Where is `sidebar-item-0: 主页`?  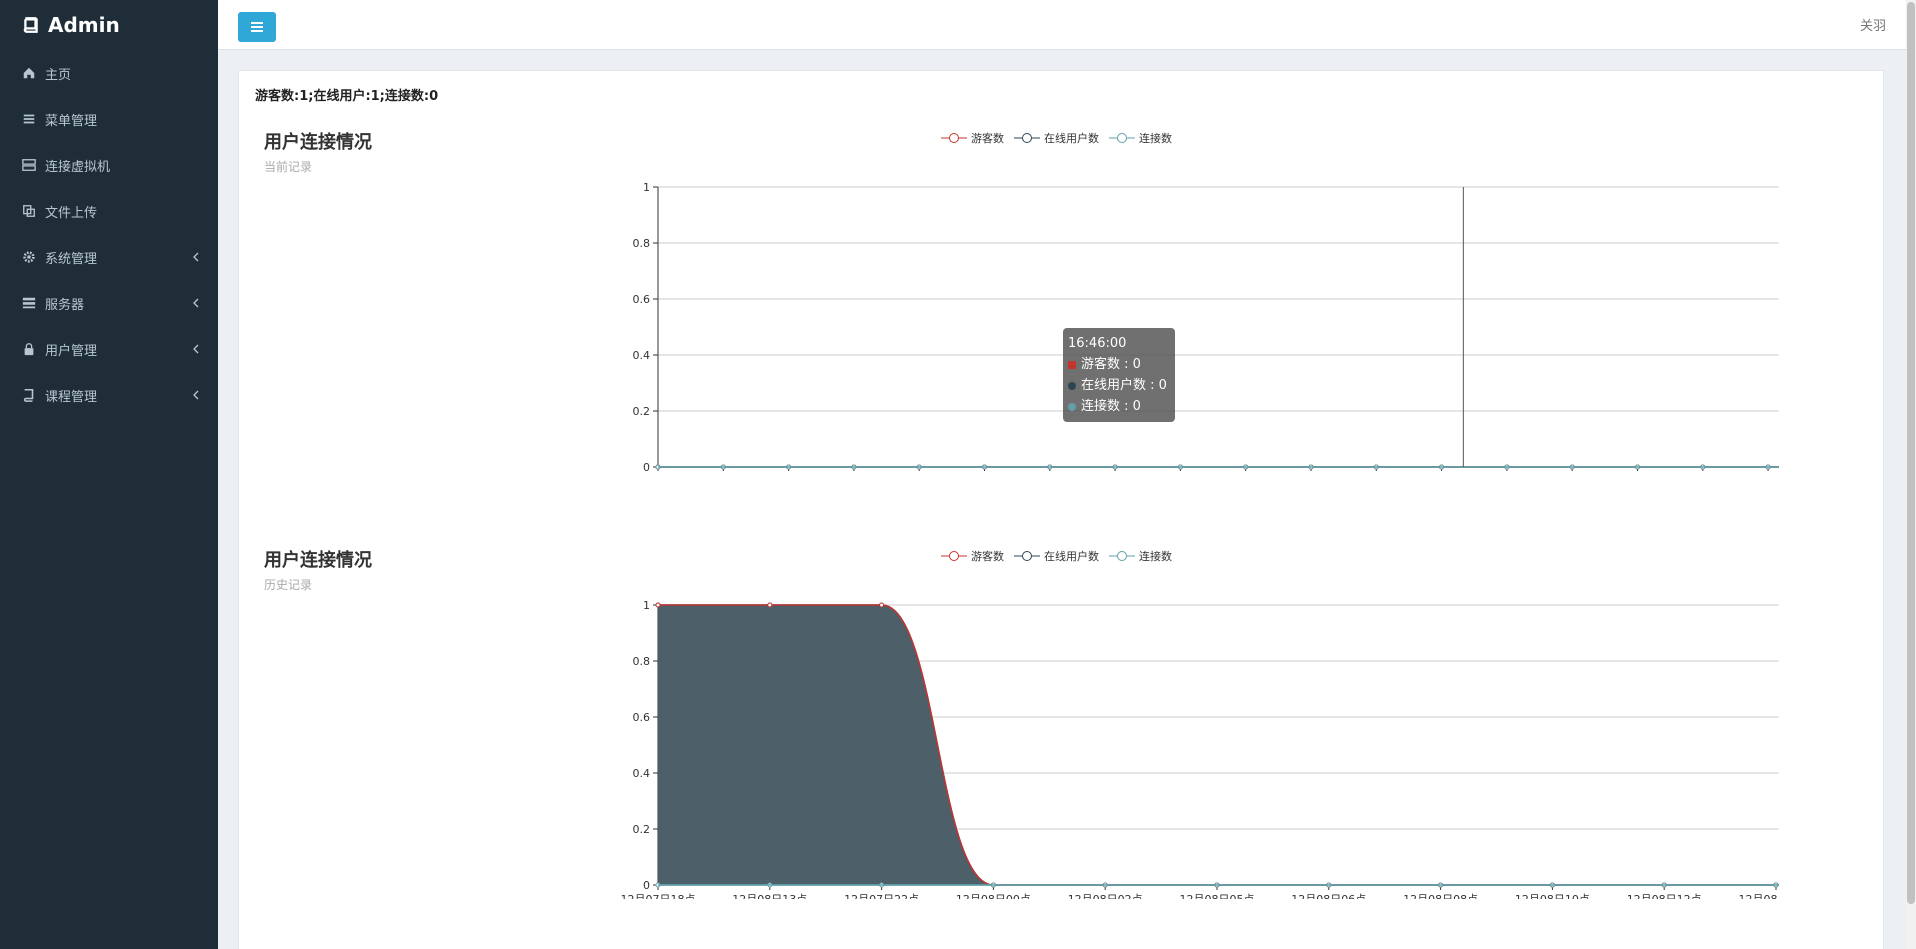
sidebar-item-0: 主页 is located at coordinates (109, 73).